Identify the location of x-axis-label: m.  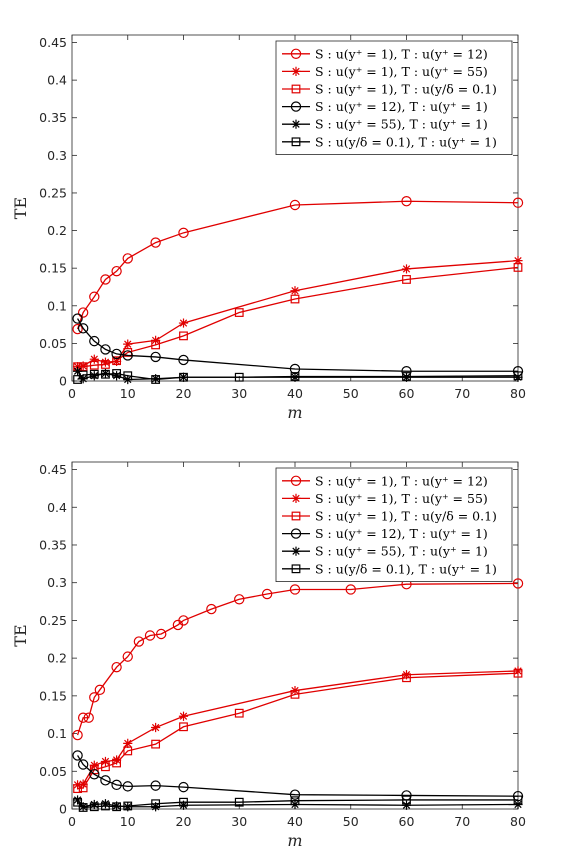
(294, 412).